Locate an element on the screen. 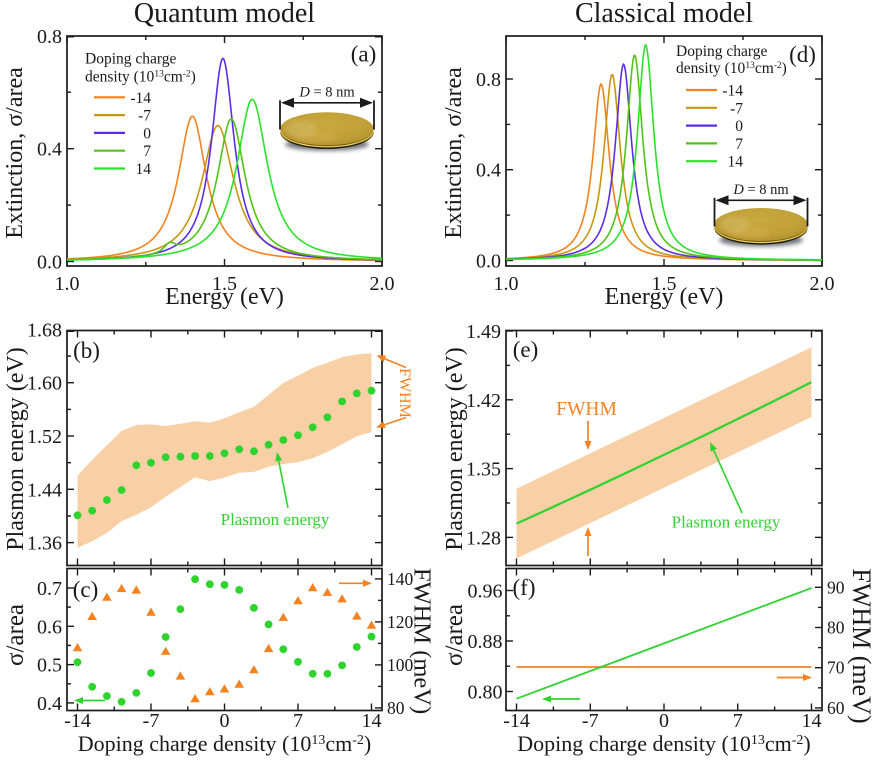  svg-text: 140 is located at coordinates (400, 579).